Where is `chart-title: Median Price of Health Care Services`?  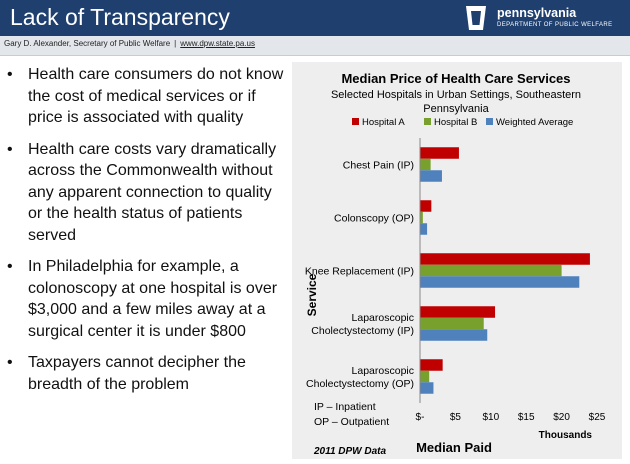 chart-title: Median Price of Health Care Services is located at coordinates (455, 78).